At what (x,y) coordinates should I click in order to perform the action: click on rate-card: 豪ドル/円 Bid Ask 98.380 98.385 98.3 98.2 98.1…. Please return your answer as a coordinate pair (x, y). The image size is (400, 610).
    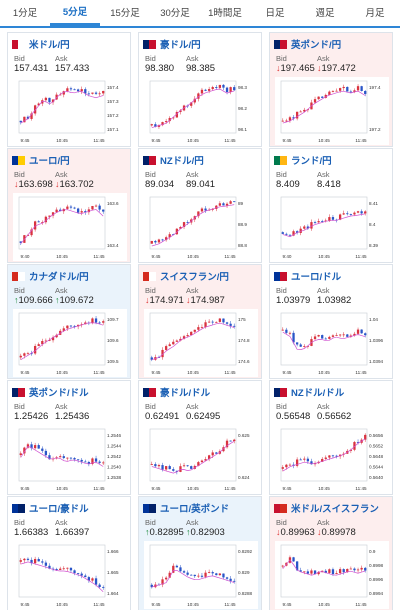
    Looking at the image, I should click on (200, 89).